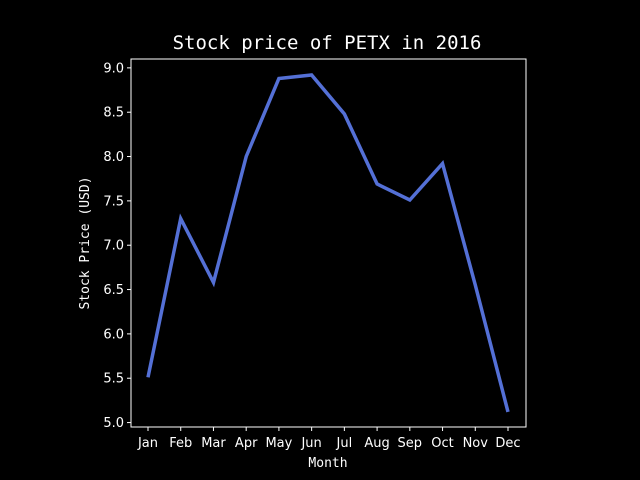  Describe the element at coordinates (113, 113) in the screenshot. I see `y-tick-label: 8.5` at that location.